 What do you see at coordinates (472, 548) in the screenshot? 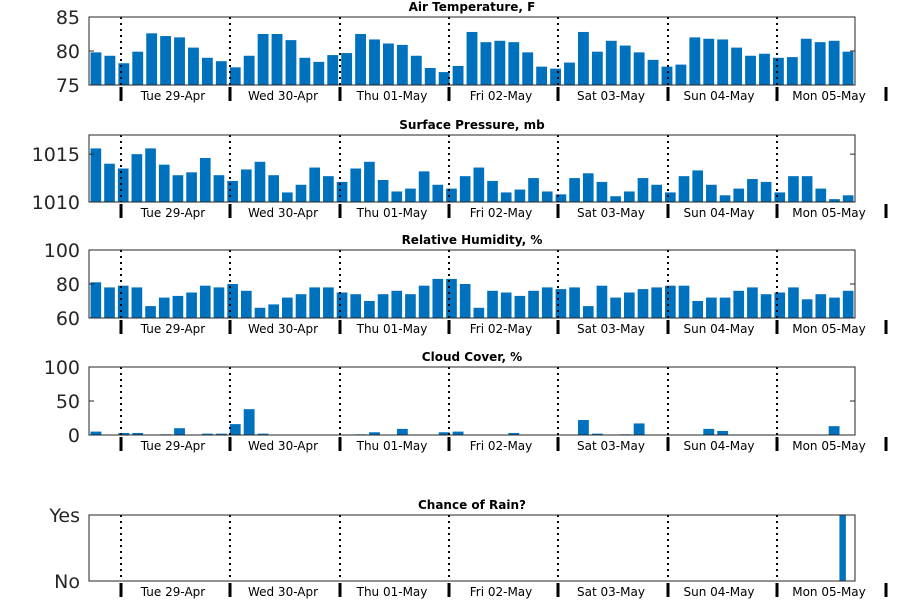
I see `axes-frame` at bounding box center [472, 548].